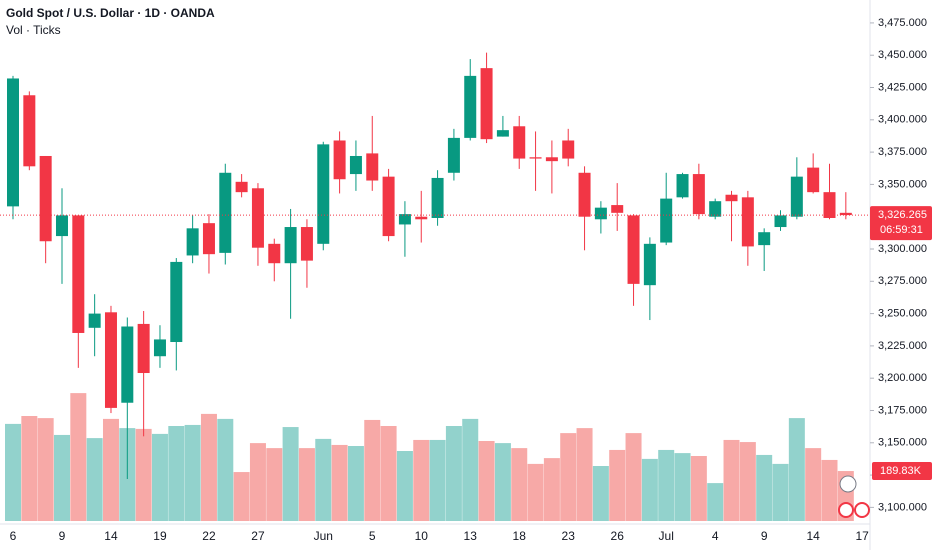  What do you see at coordinates (520, 536) in the screenshot?
I see `x-tick-label: 18` at bounding box center [520, 536].